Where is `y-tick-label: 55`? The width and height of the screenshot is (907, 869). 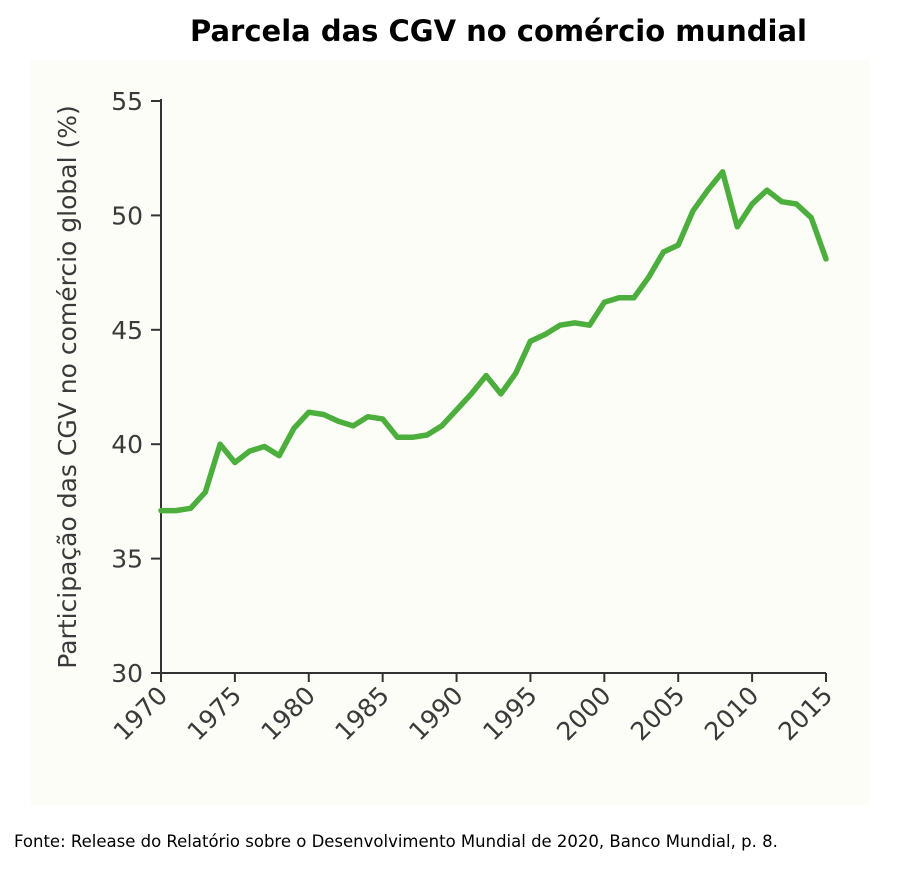
y-tick-label: 55 is located at coordinates (127, 101).